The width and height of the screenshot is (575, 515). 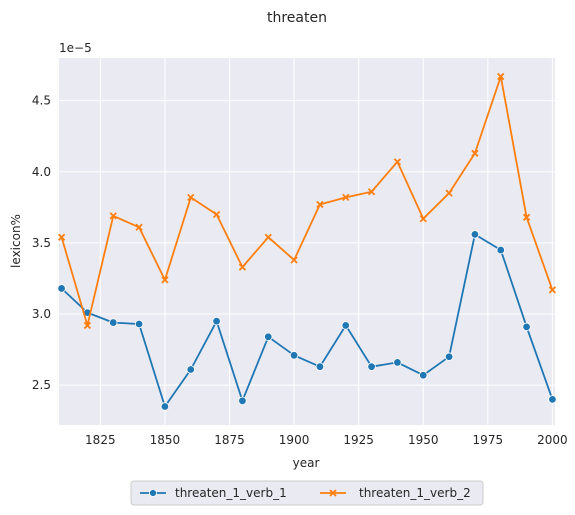 I want to click on y-tick-label: 3.0, so click(x=41, y=314).